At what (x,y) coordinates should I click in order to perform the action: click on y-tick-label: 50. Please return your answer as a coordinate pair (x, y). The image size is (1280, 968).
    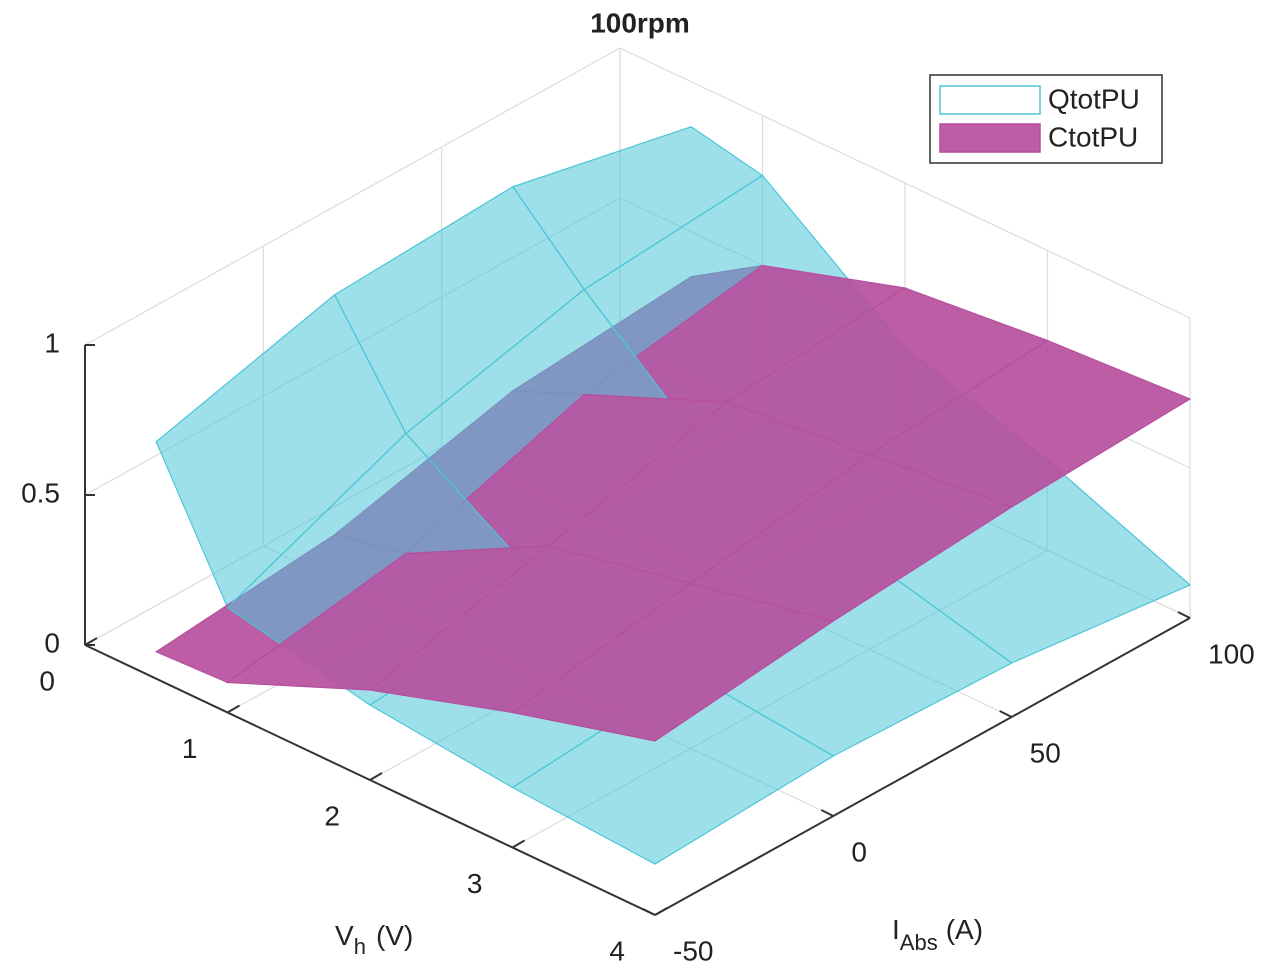
    Looking at the image, I should click on (1045, 752).